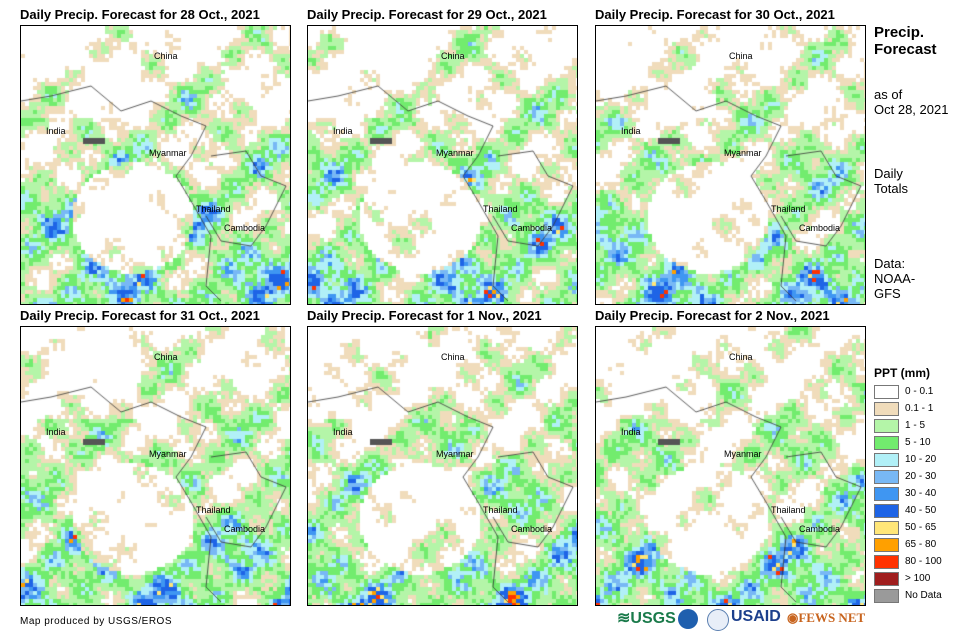 The width and height of the screenshot is (967, 639). I want to click on legend-label: 0 - 0.1, so click(919, 391).